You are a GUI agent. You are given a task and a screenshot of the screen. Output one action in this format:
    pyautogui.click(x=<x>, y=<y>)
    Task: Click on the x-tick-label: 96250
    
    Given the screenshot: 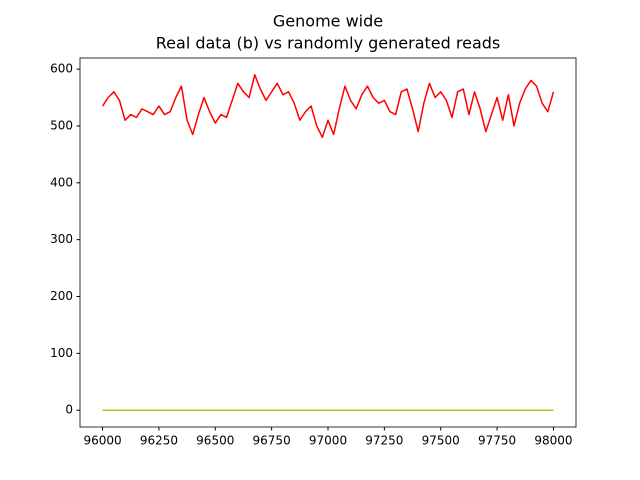 What is the action you would take?
    pyautogui.click(x=159, y=441)
    